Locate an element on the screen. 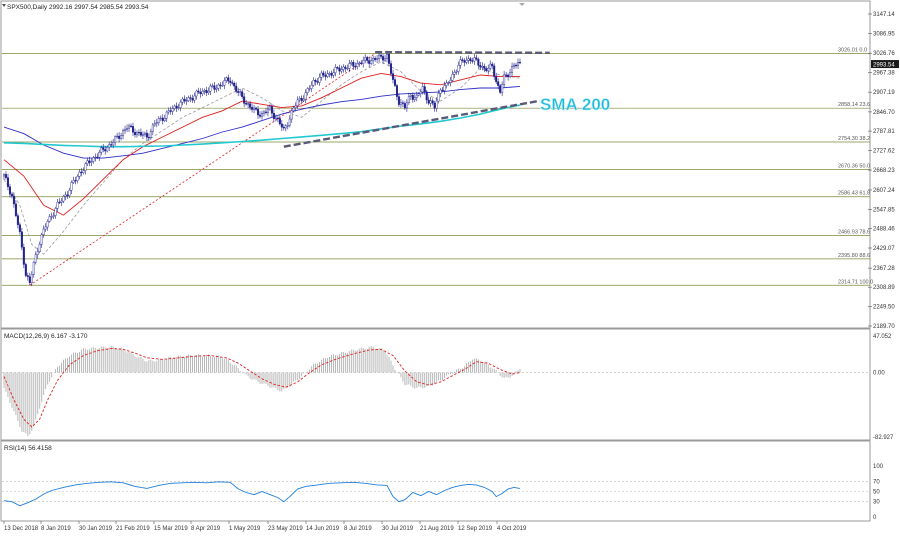 Image resolution: width=900 pixels, height=540 pixels. header-triangle-icon is located at coordinates (4, 5).